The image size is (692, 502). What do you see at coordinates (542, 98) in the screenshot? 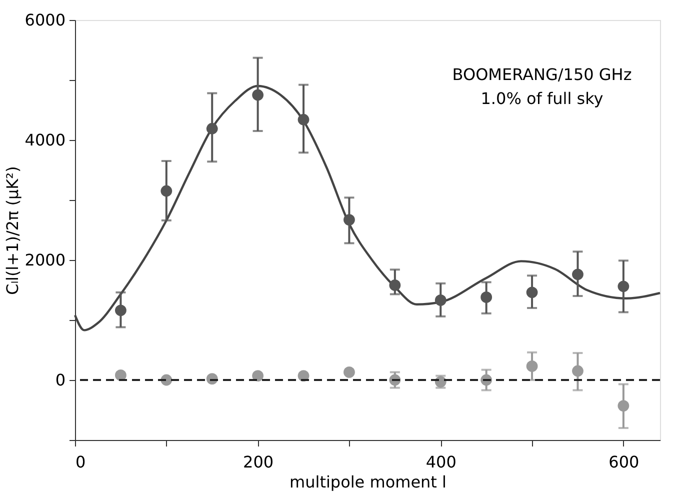
I see `annotation: 1.0% of full sky` at bounding box center [542, 98].